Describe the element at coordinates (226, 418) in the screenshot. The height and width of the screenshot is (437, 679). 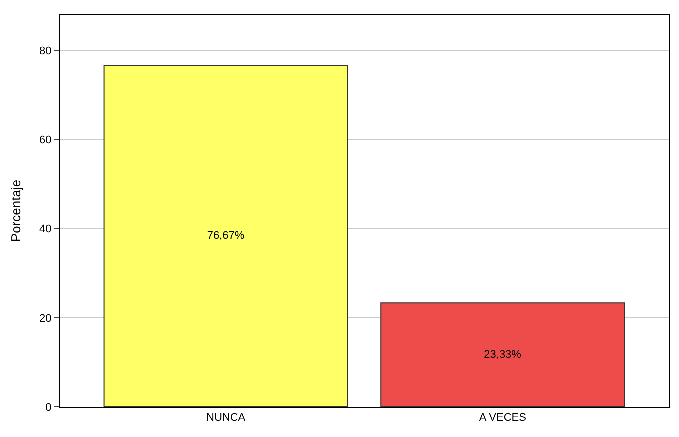
I see `x-tick-label: NUNCA` at that location.